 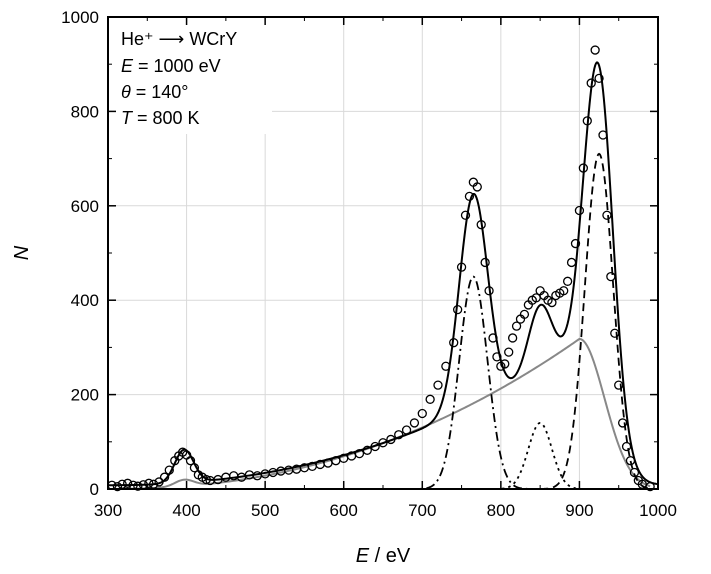 I want to click on y-tick-label-1000: 1000, so click(x=80, y=17).